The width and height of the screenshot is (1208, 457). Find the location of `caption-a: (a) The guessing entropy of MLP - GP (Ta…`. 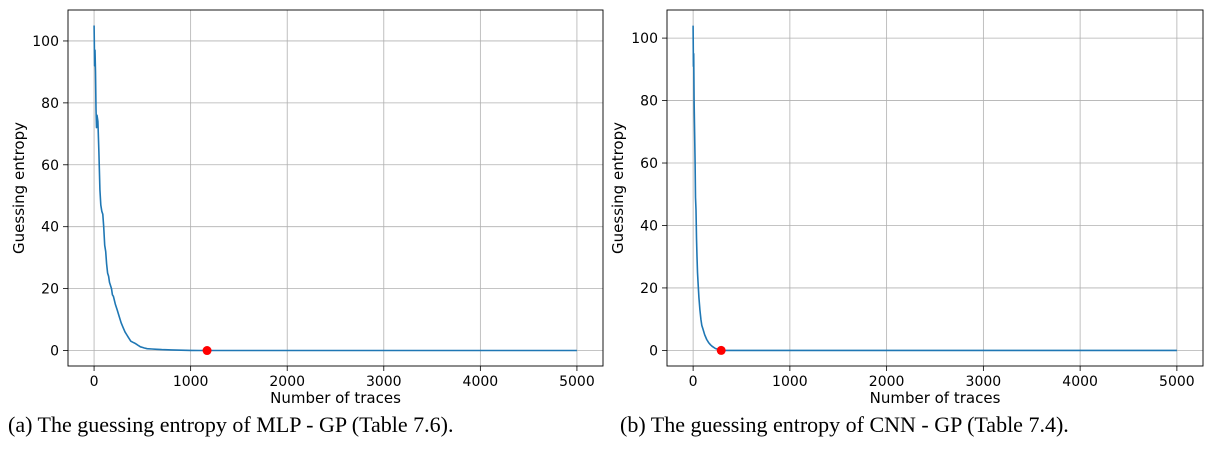

caption-a: (a) The guessing entropy of MLP - GP (Ta… is located at coordinates (231, 424).